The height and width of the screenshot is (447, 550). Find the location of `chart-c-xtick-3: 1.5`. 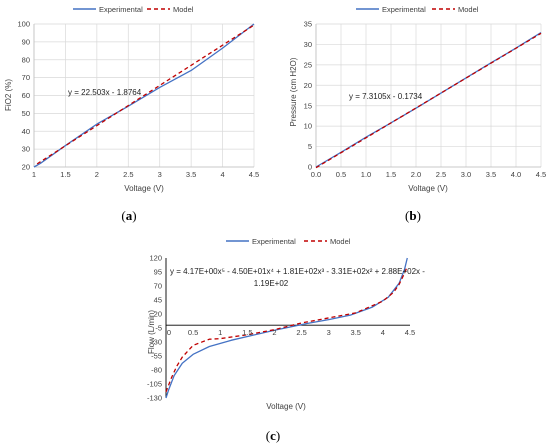

chart-c-xtick-3: 1.5 is located at coordinates (247, 332).